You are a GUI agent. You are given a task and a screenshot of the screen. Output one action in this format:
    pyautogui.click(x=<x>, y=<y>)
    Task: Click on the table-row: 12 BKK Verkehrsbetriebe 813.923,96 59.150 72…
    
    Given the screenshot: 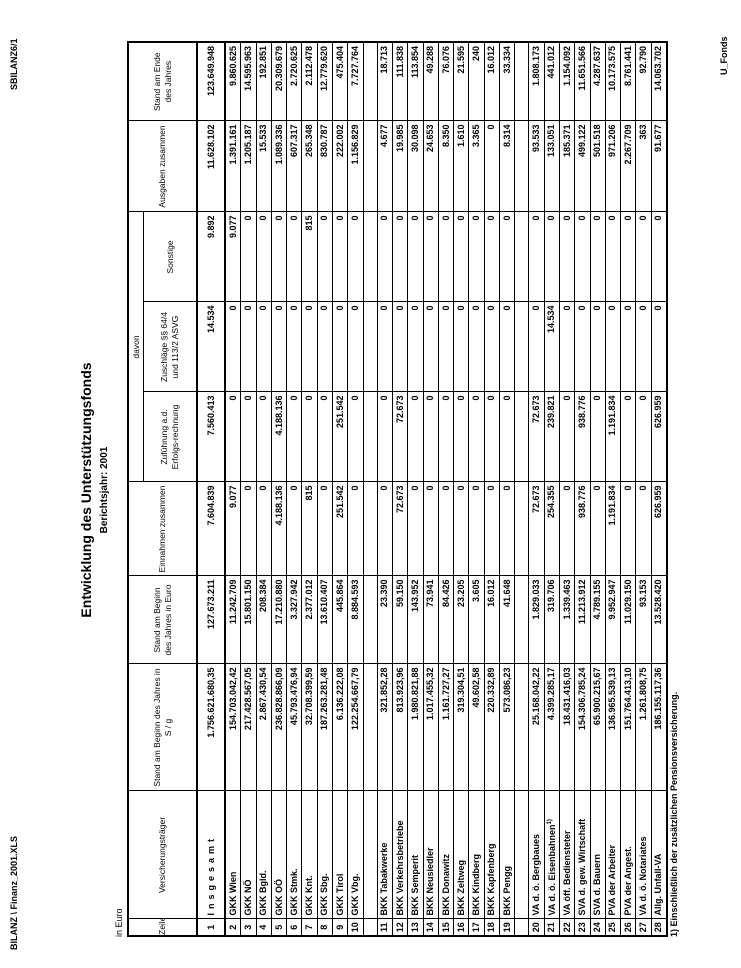 What is the action you would take?
    pyautogui.click(x=400, y=488)
    